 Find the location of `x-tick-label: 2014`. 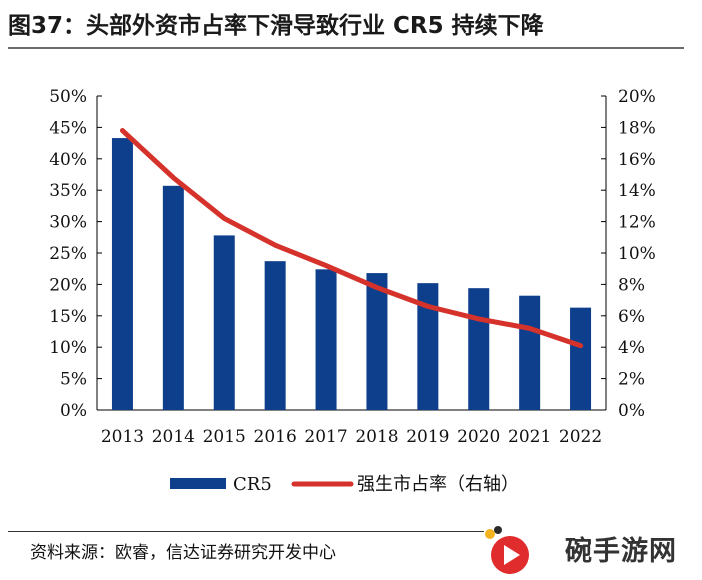

x-tick-label: 2014 is located at coordinates (173, 437).